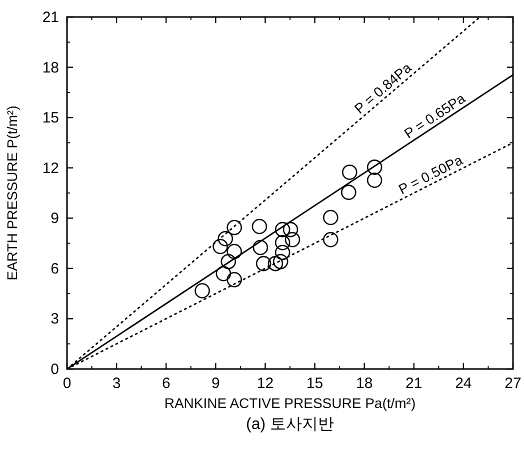 The height and width of the screenshot is (453, 524). Describe the element at coordinates (12, 193) in the screenshot. I see `y-axis-title: EARTH PRESSURE P(t/m²)` at that location.